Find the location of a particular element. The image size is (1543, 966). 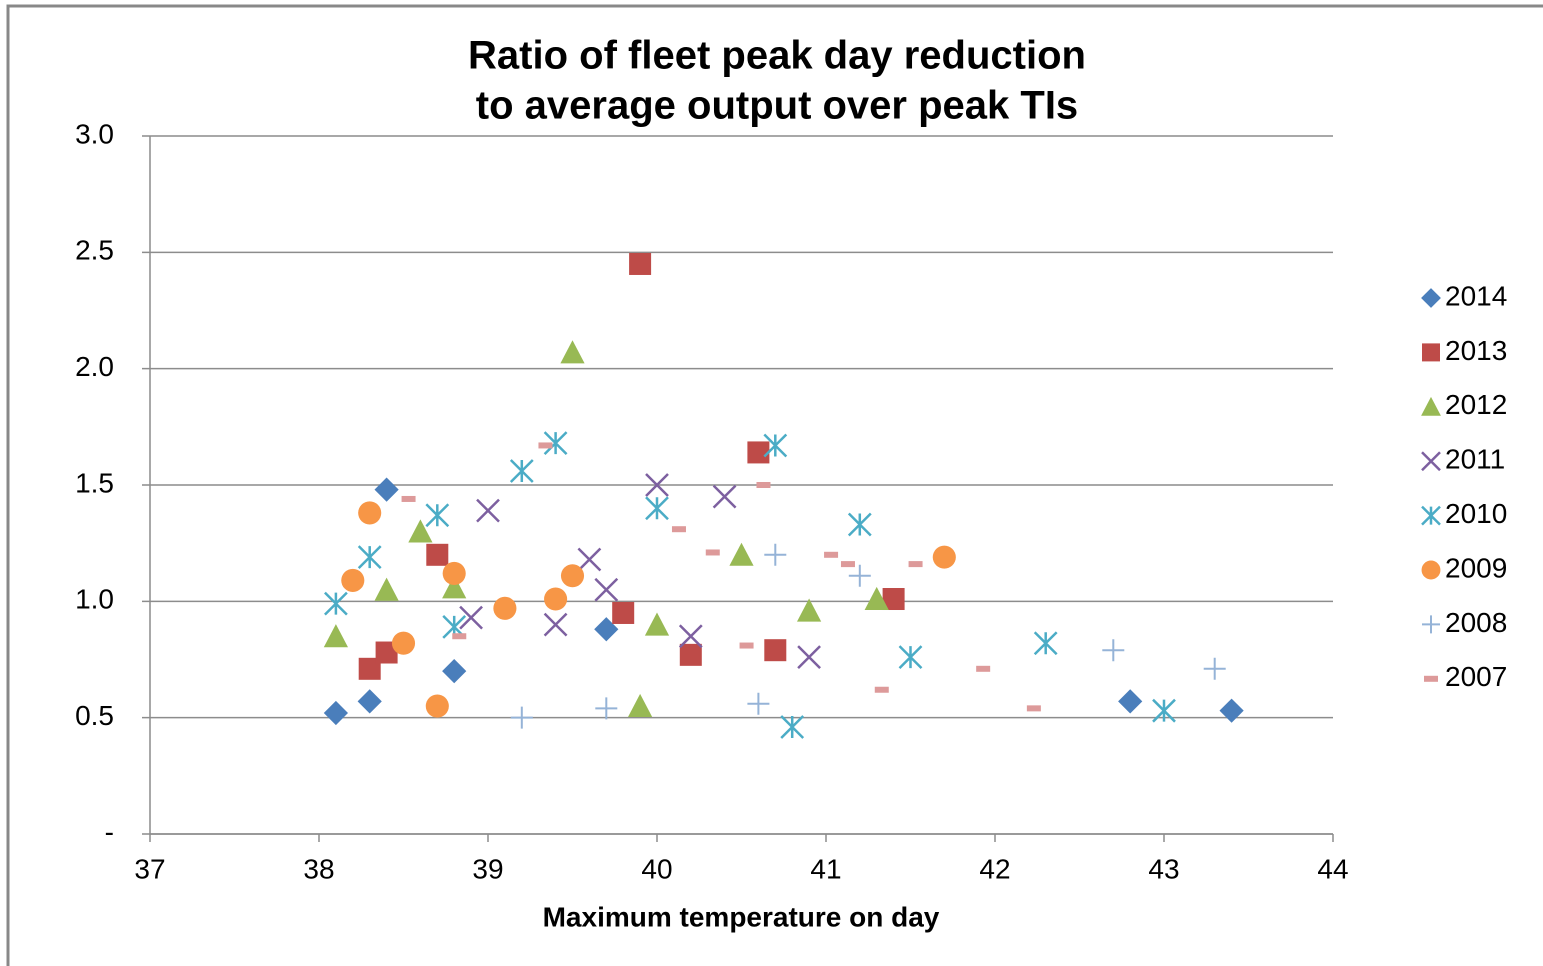

x-tick-label: 40 is located at coordinates (656, 868).